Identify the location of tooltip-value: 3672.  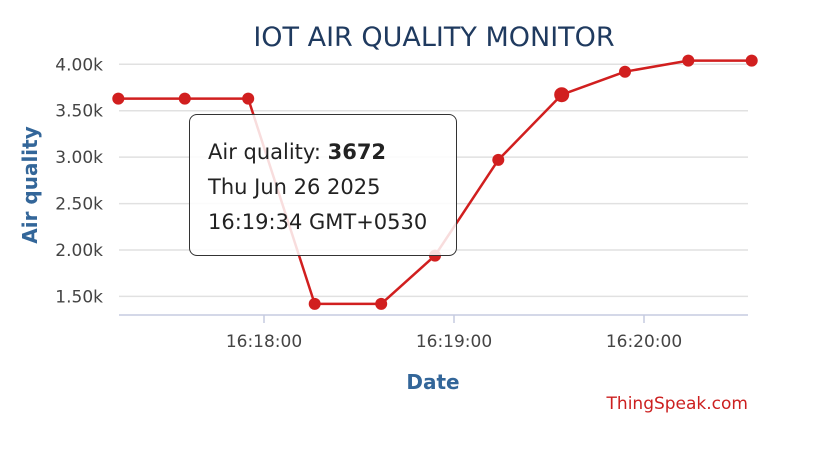
(357, 152).